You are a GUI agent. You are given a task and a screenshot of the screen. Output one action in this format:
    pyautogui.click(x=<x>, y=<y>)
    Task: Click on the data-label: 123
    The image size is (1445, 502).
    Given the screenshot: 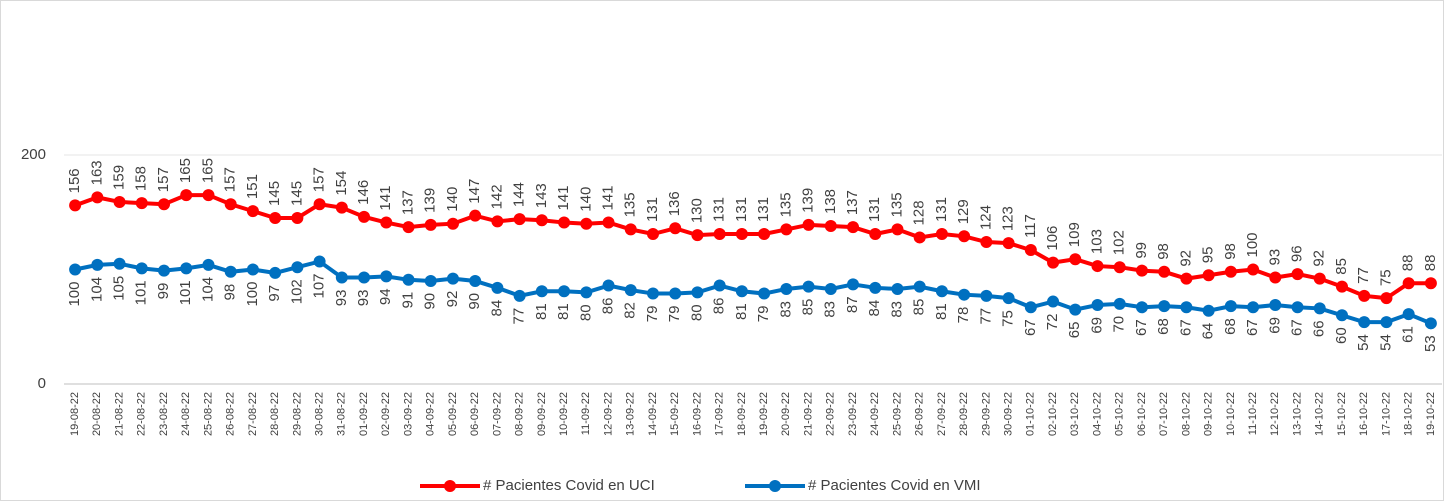 What is the action you would take?
    pyautogui.click(x=1008, y=218)
    